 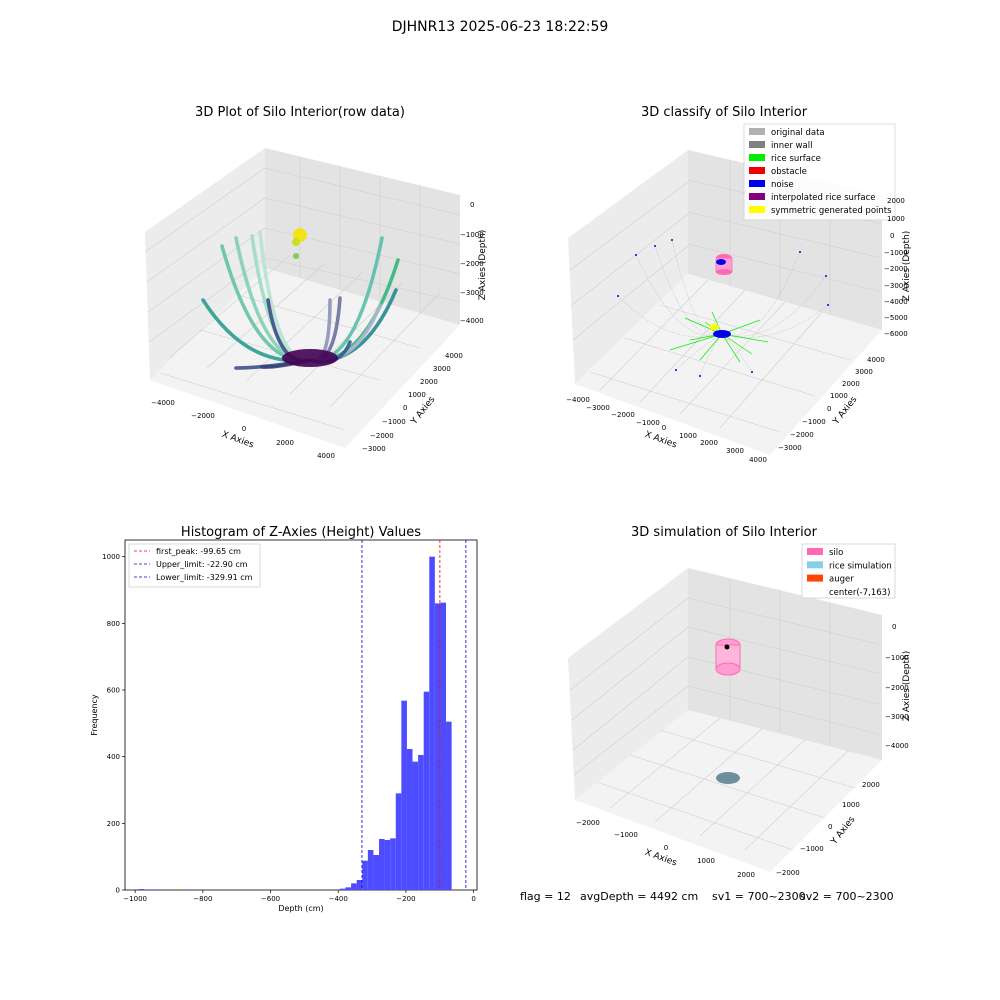 What do you see at coordinates (896, 201) in the screenshot?
I see `panel2-ztick: 2000` at bounding box center [896, 201].